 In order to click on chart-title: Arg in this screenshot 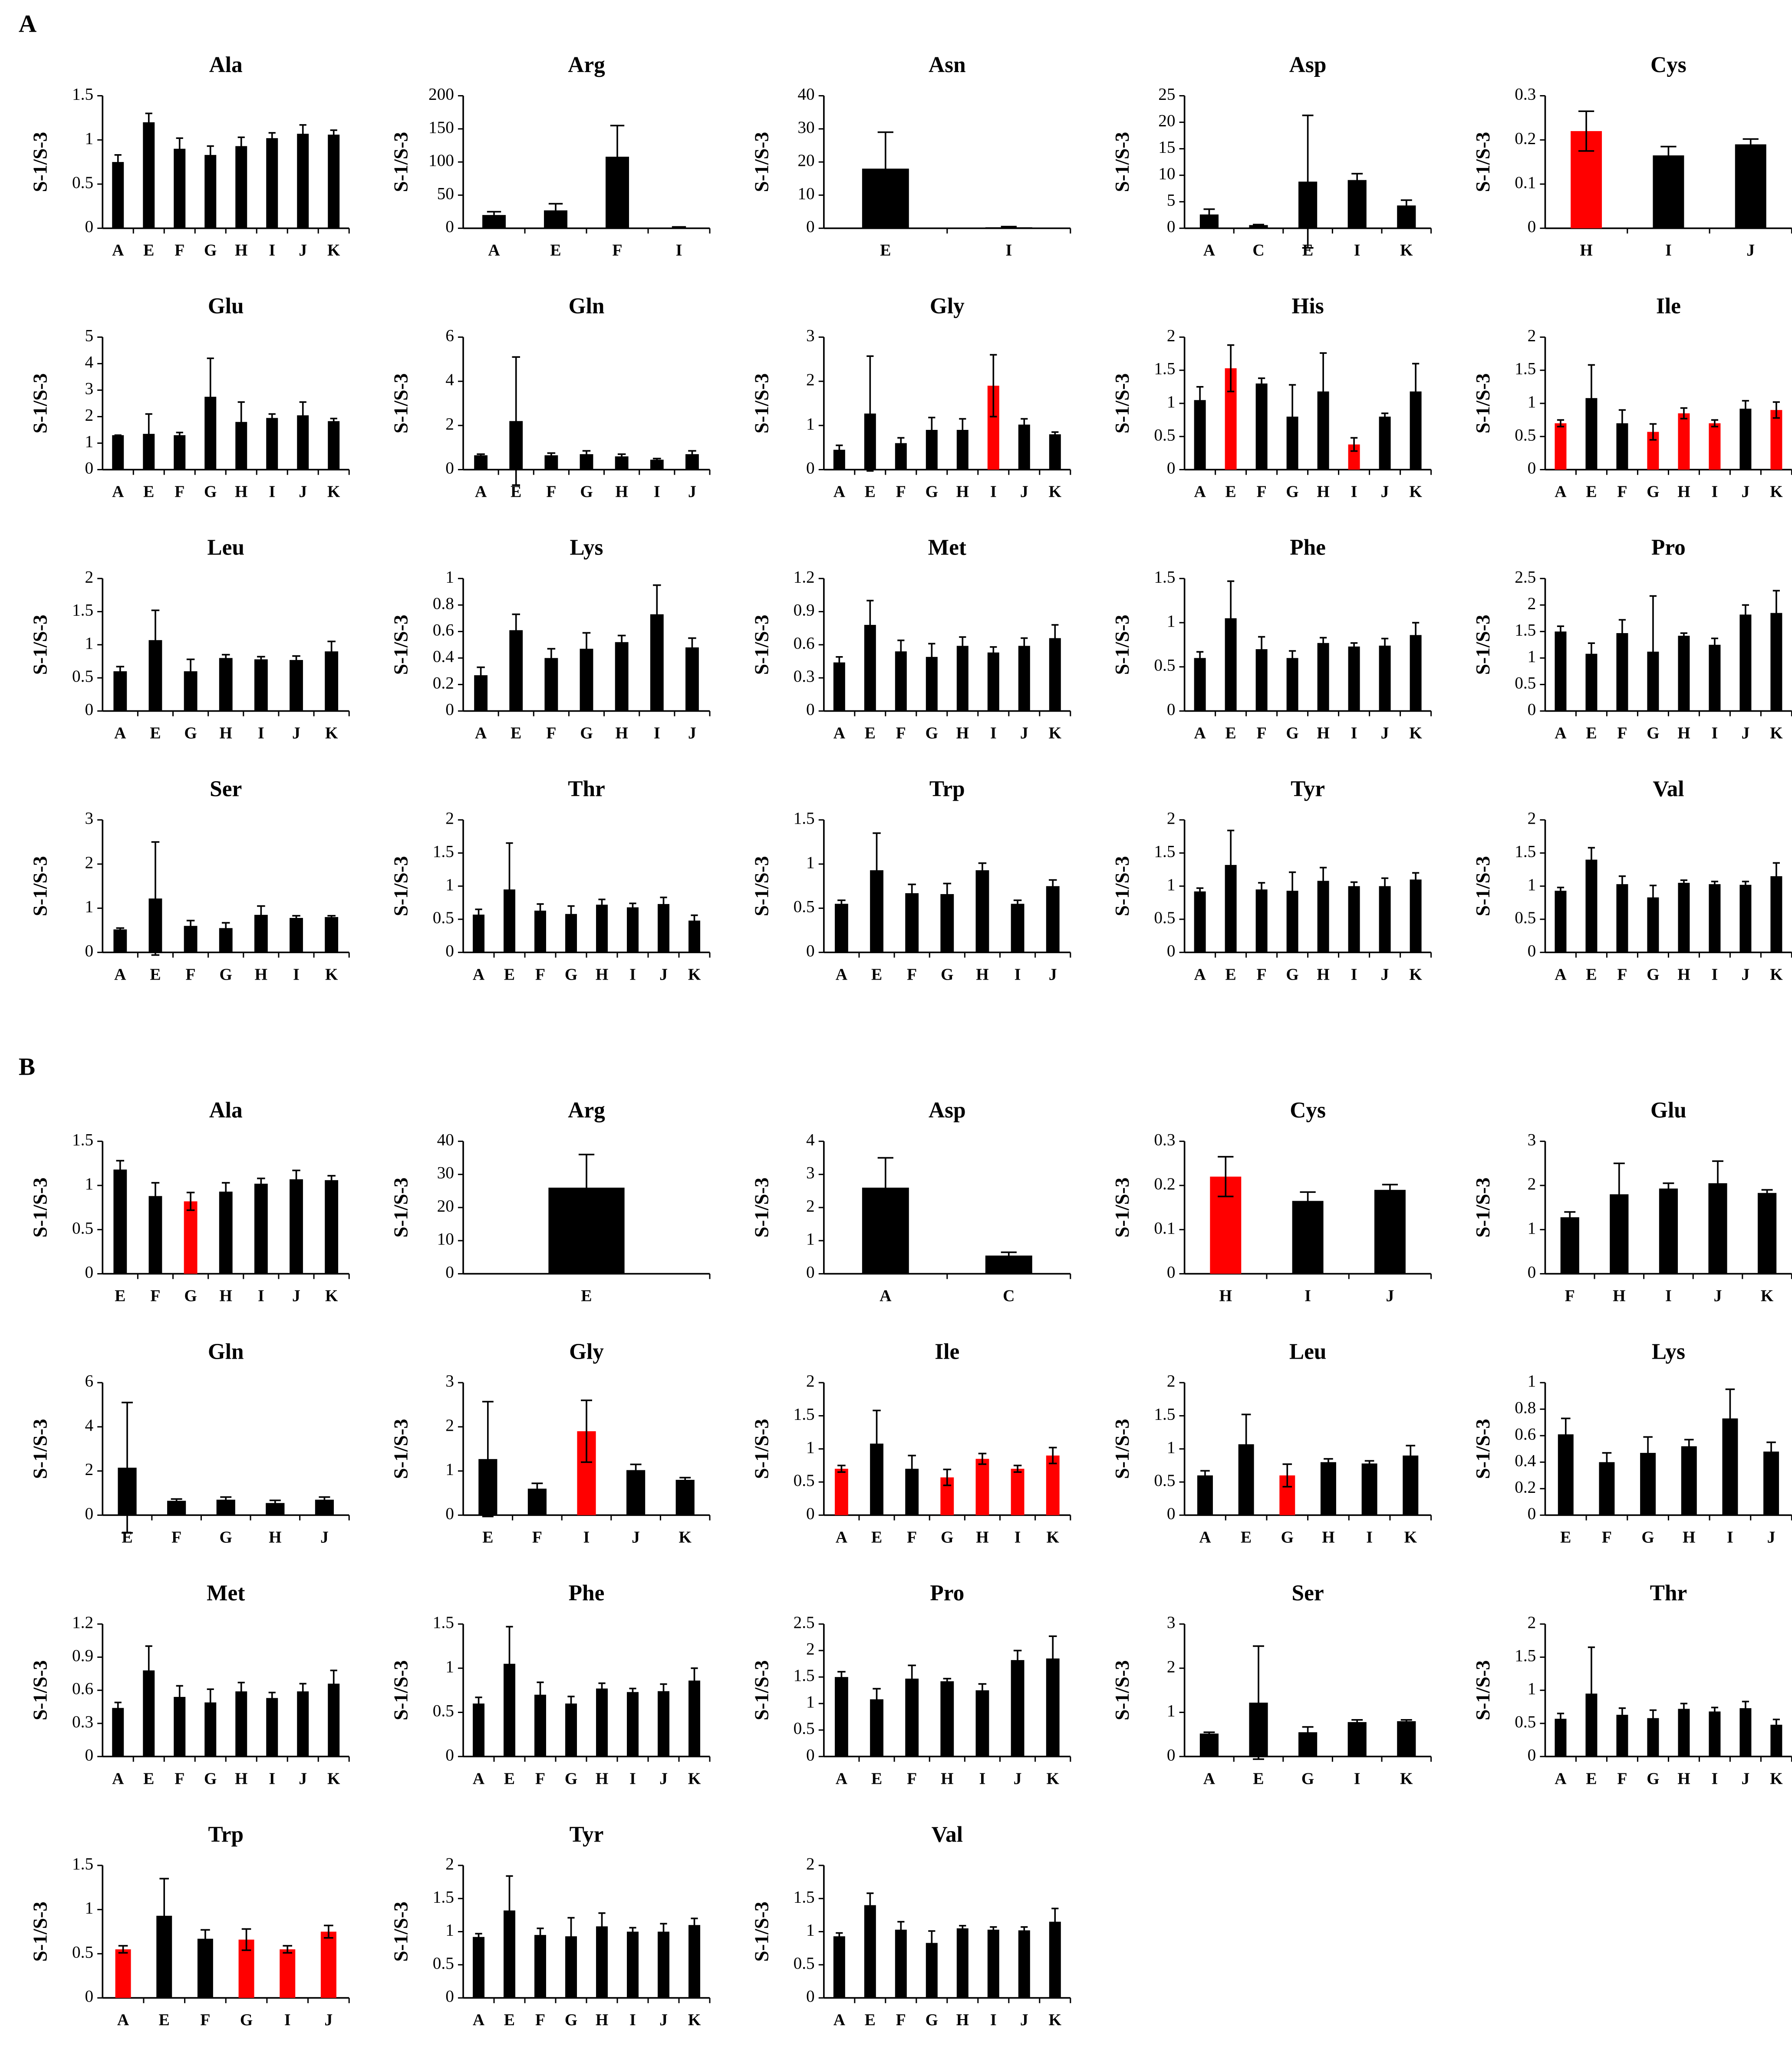, I will do `click(586, 1111)`.